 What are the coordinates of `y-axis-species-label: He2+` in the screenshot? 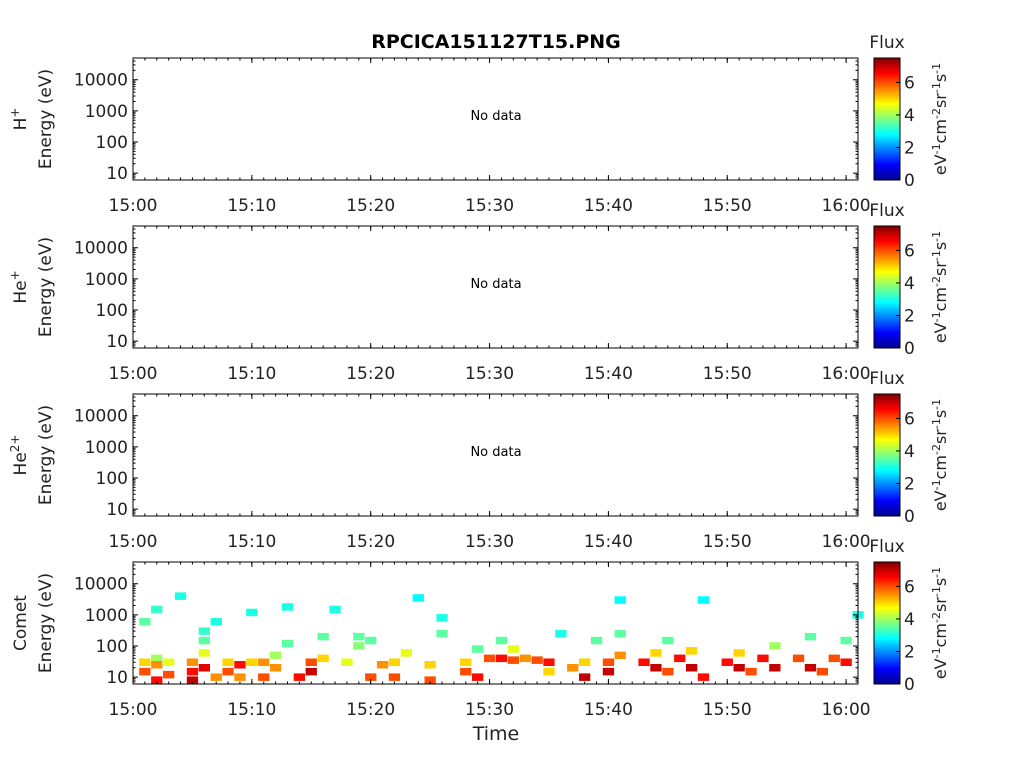 It's located at (19, 455).